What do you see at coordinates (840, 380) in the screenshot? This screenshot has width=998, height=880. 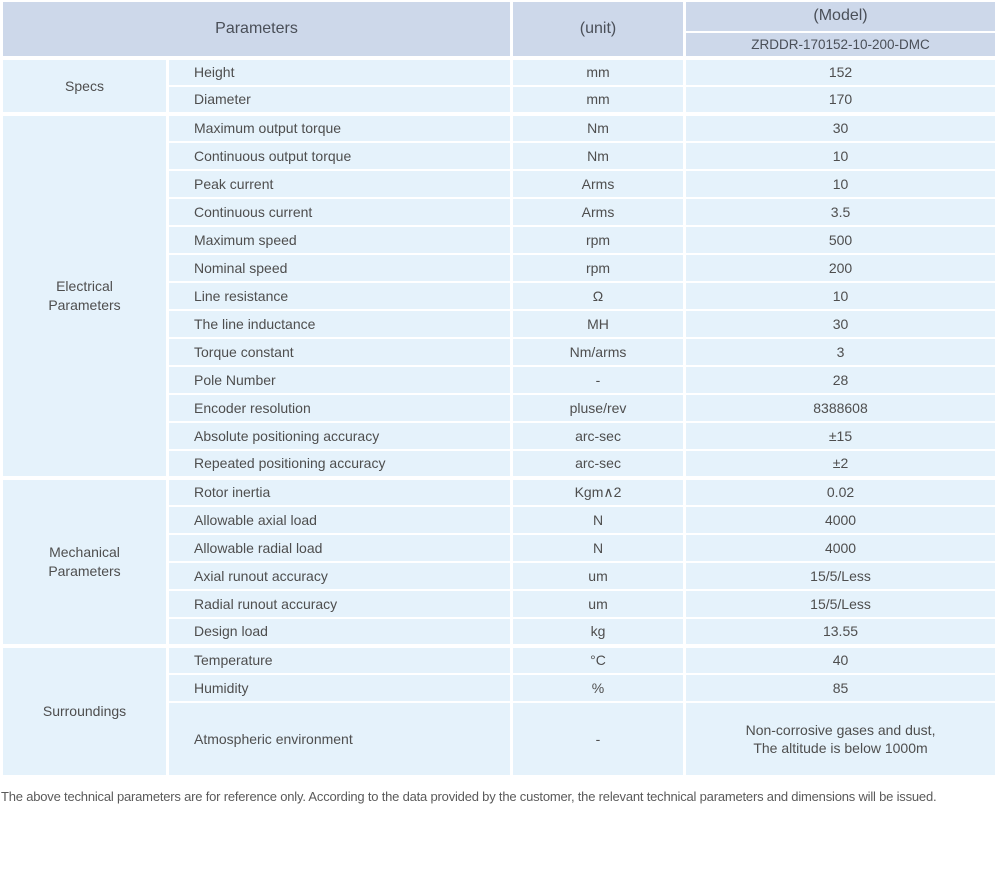 I see `value-cell: 28` at bounding box center [840, 380].